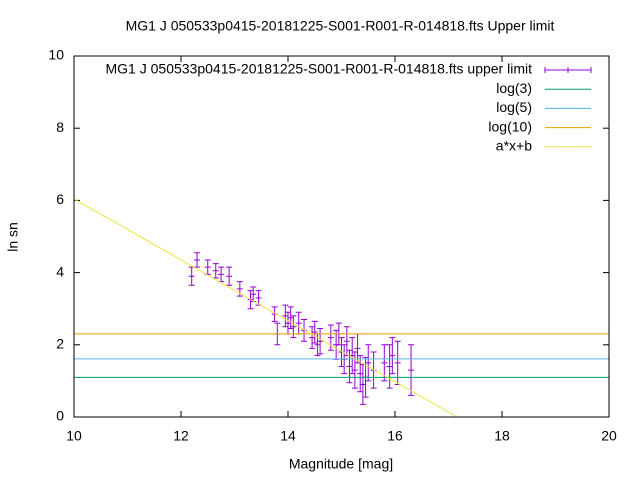 The height and width of the screenshot is (480, 640). I want to click on legend-label: a*x+b, so click(514, 146).